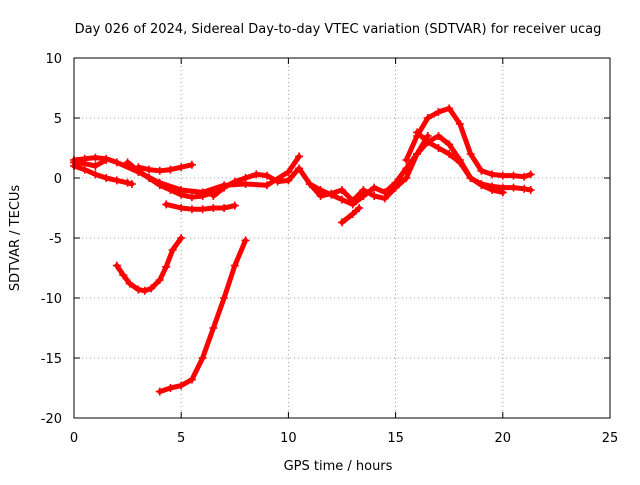 This screenshot has height=485, width=640. I want to click on y-tick-label: -15, so click(51, 359).